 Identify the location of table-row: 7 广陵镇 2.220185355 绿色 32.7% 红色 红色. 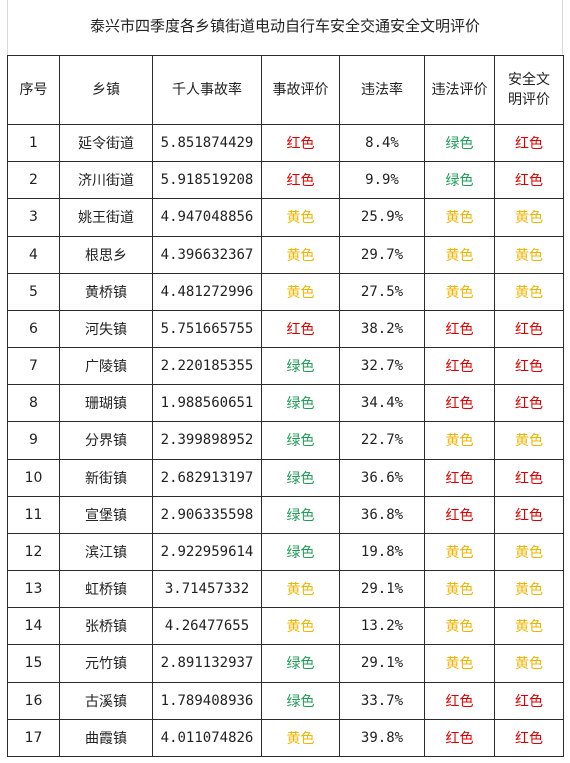
(285, 366).